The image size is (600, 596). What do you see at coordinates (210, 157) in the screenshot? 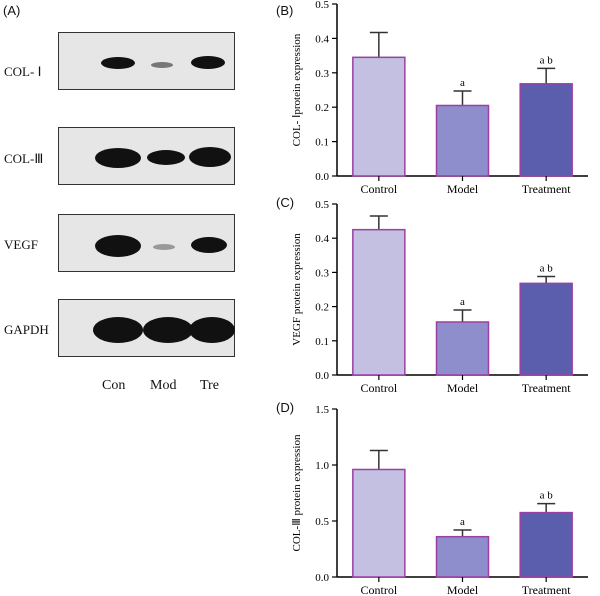
I see `band-tre-col3` at bounding box center [210, 157].